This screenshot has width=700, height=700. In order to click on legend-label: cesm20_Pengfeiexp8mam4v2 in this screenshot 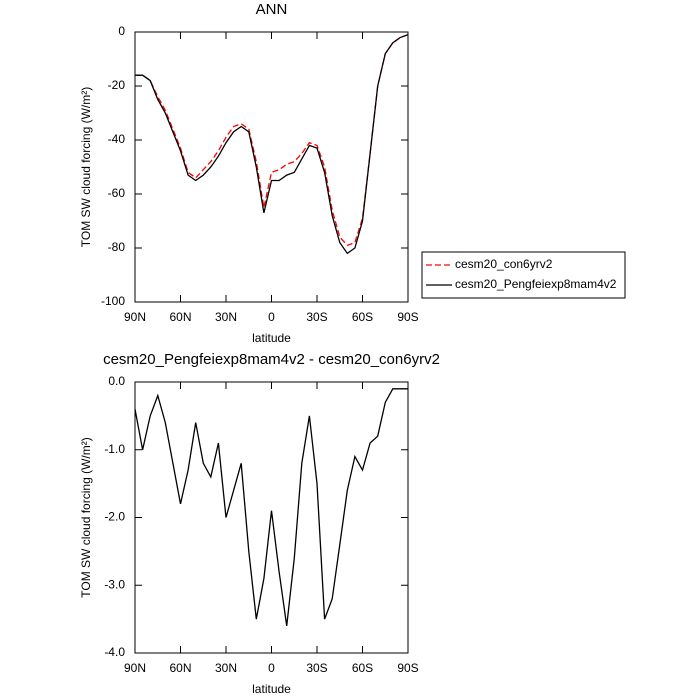, I will do `click(536, 284)`.